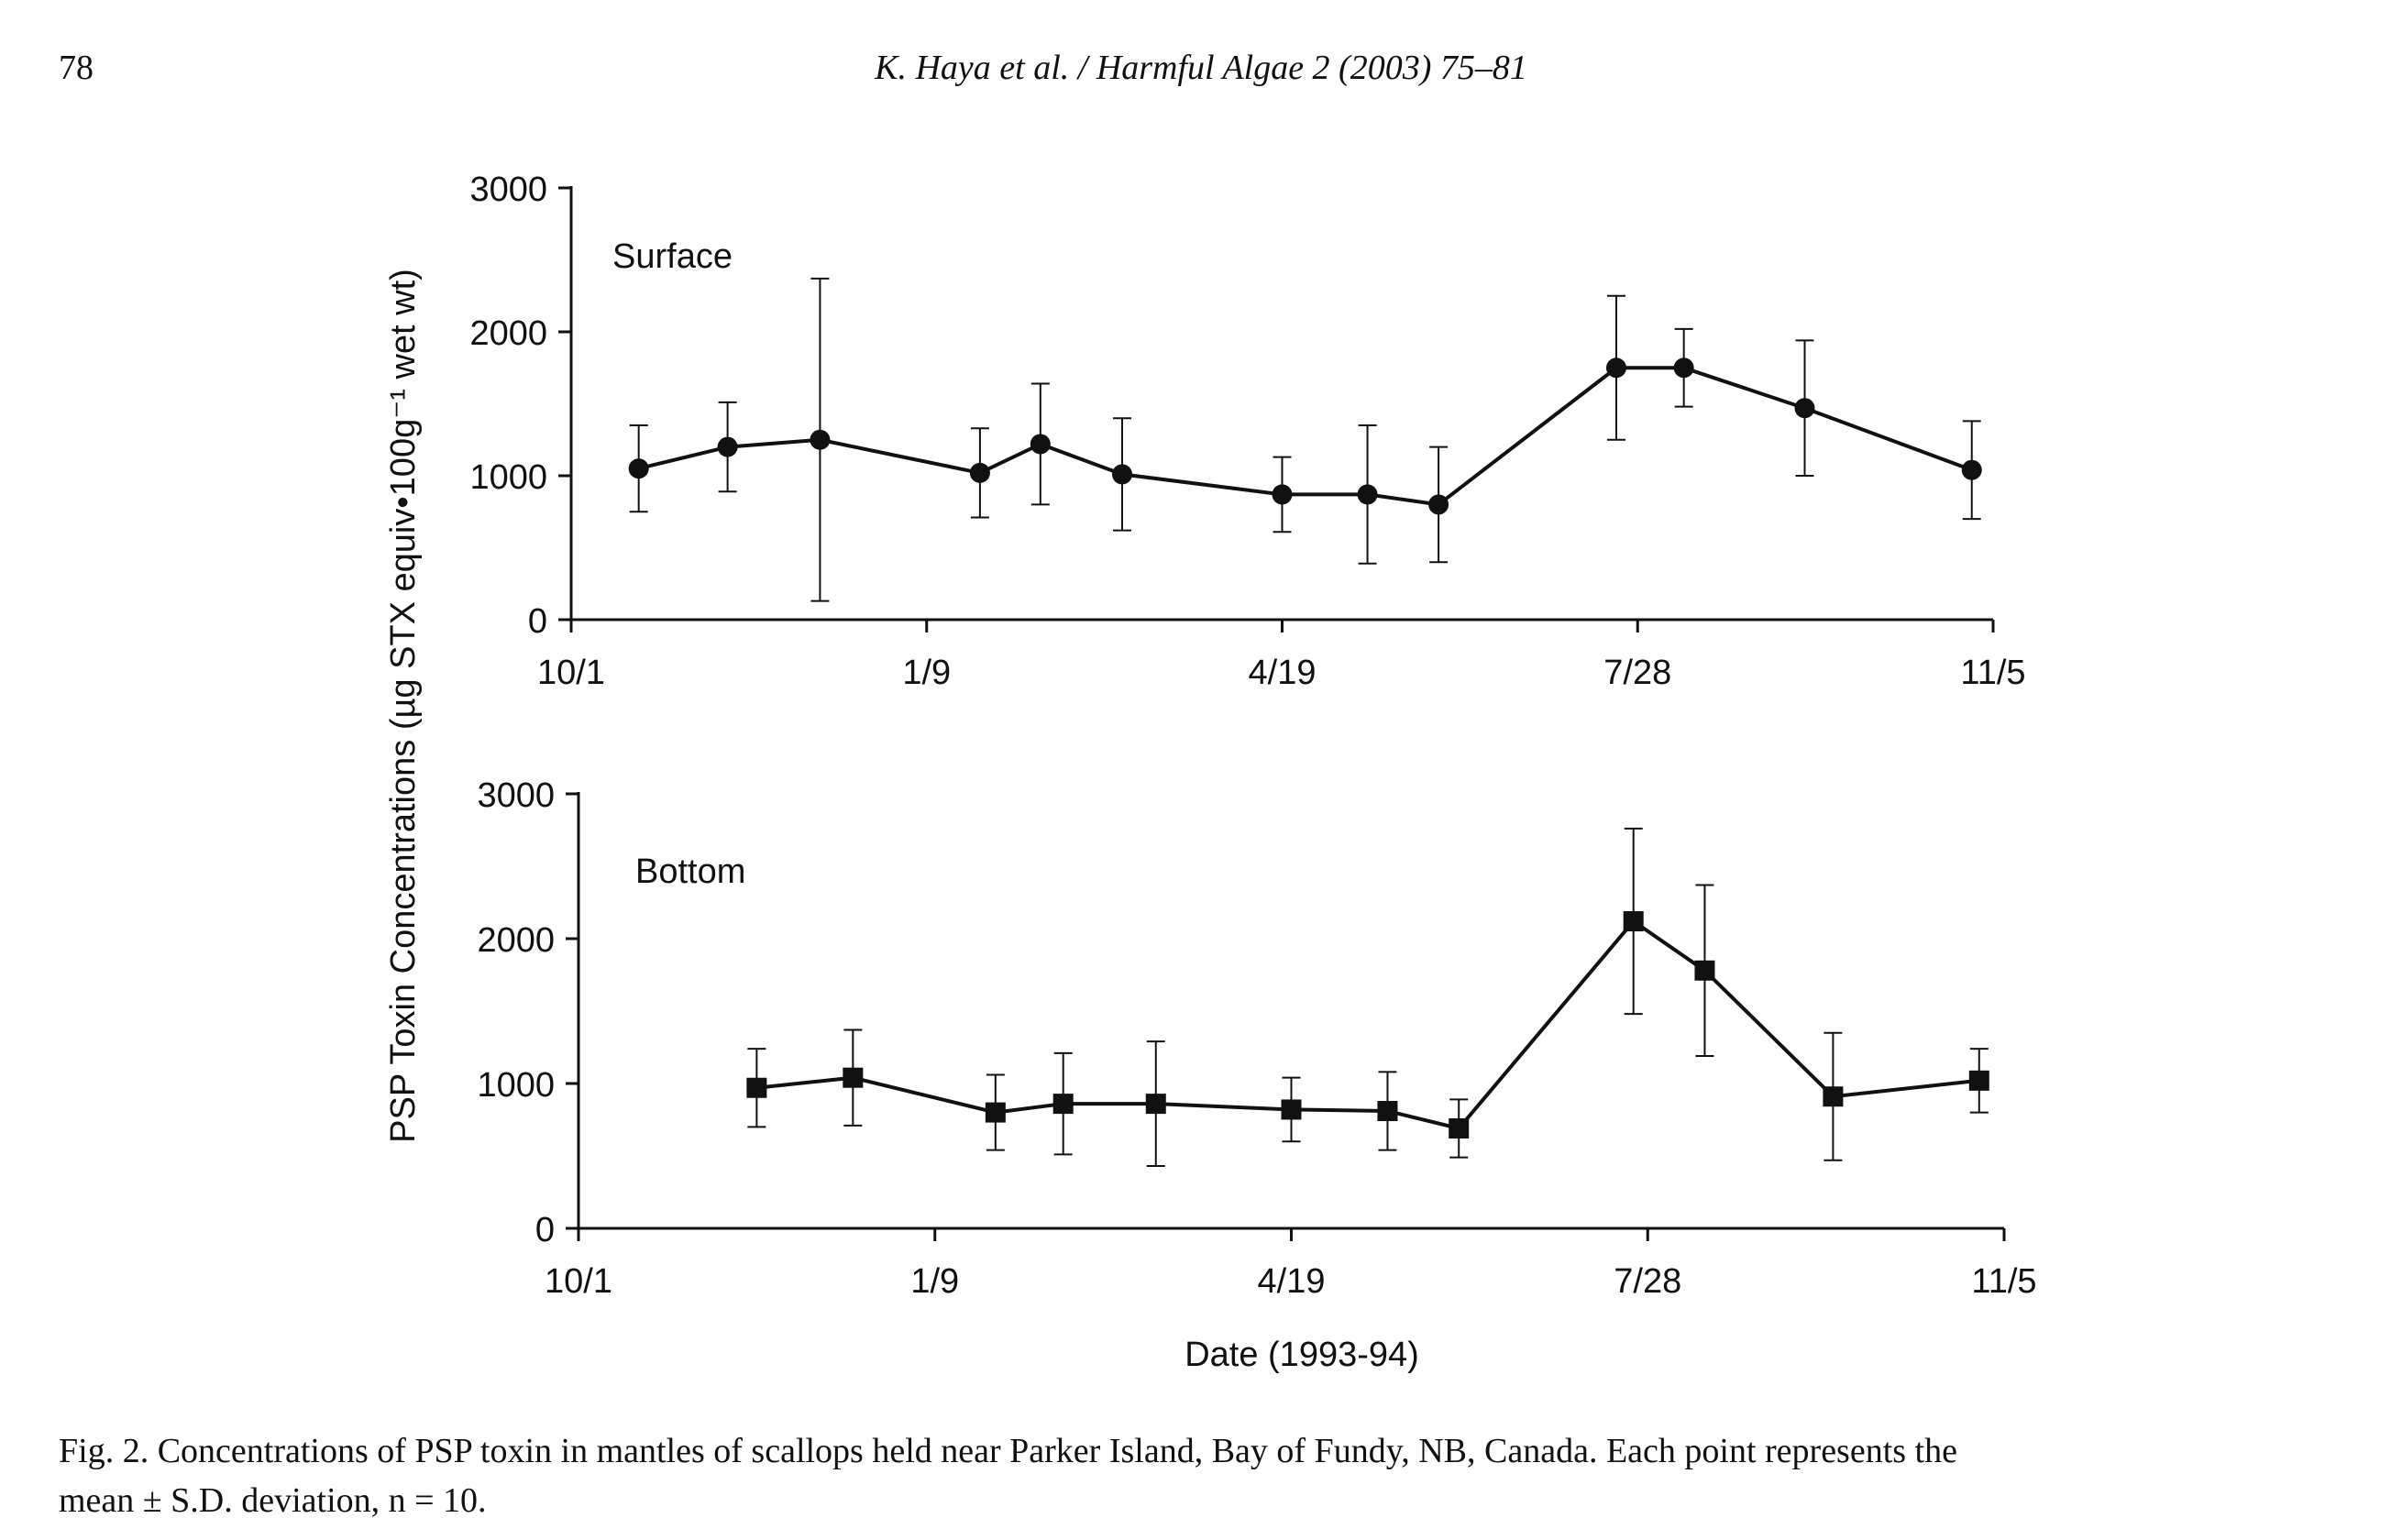 The height and width of the screenshot is (1540, 2402). I want to click on caption-line-2: mean ± S.D. deviation, n = 10., so click(273, 1500).